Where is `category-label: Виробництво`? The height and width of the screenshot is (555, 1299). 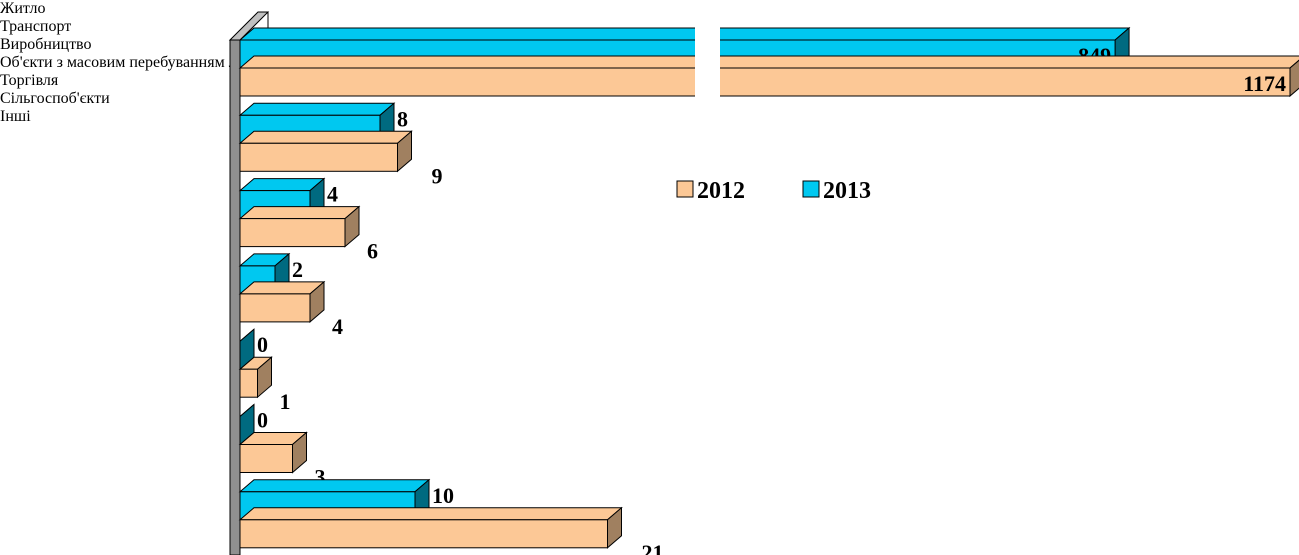 category-label: Виробництво is located at coordinates (46, 44).